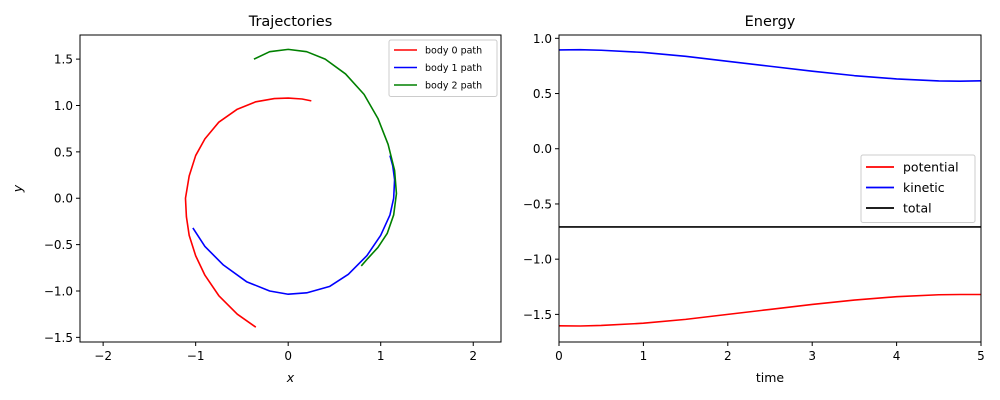  I want to click on legend-label: body 1 path, so click(453, 68).